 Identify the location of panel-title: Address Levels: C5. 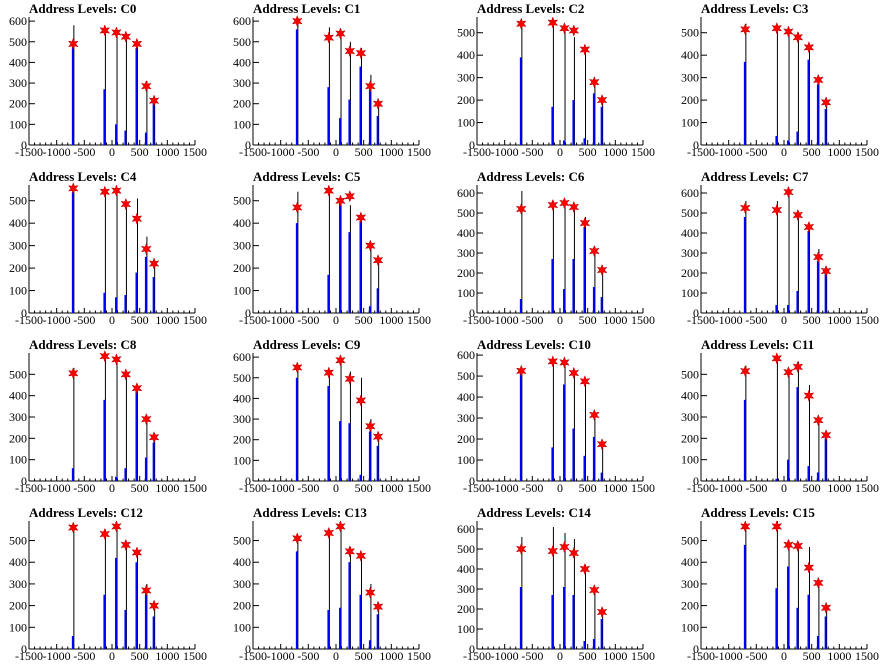
(307, 176).